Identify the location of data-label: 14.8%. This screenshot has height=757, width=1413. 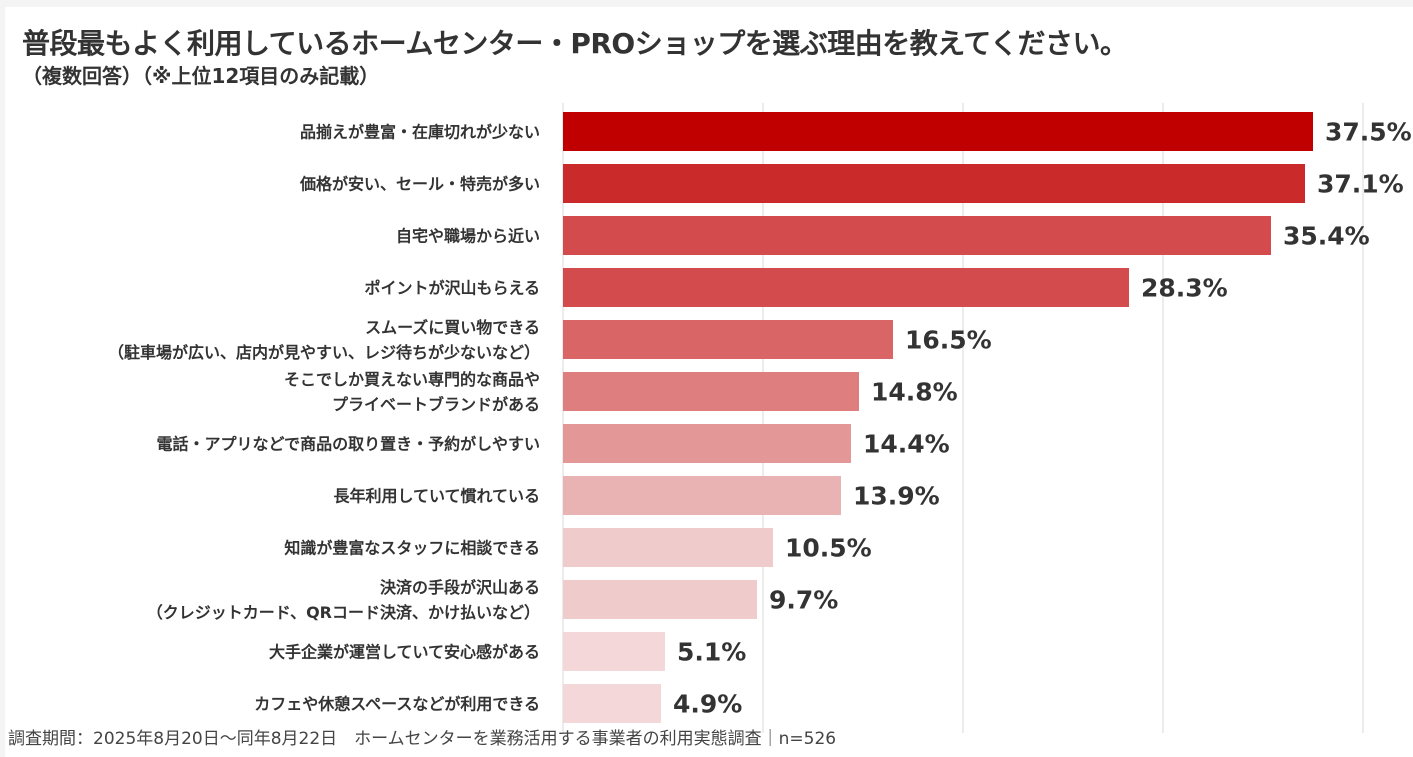
(914, 392).